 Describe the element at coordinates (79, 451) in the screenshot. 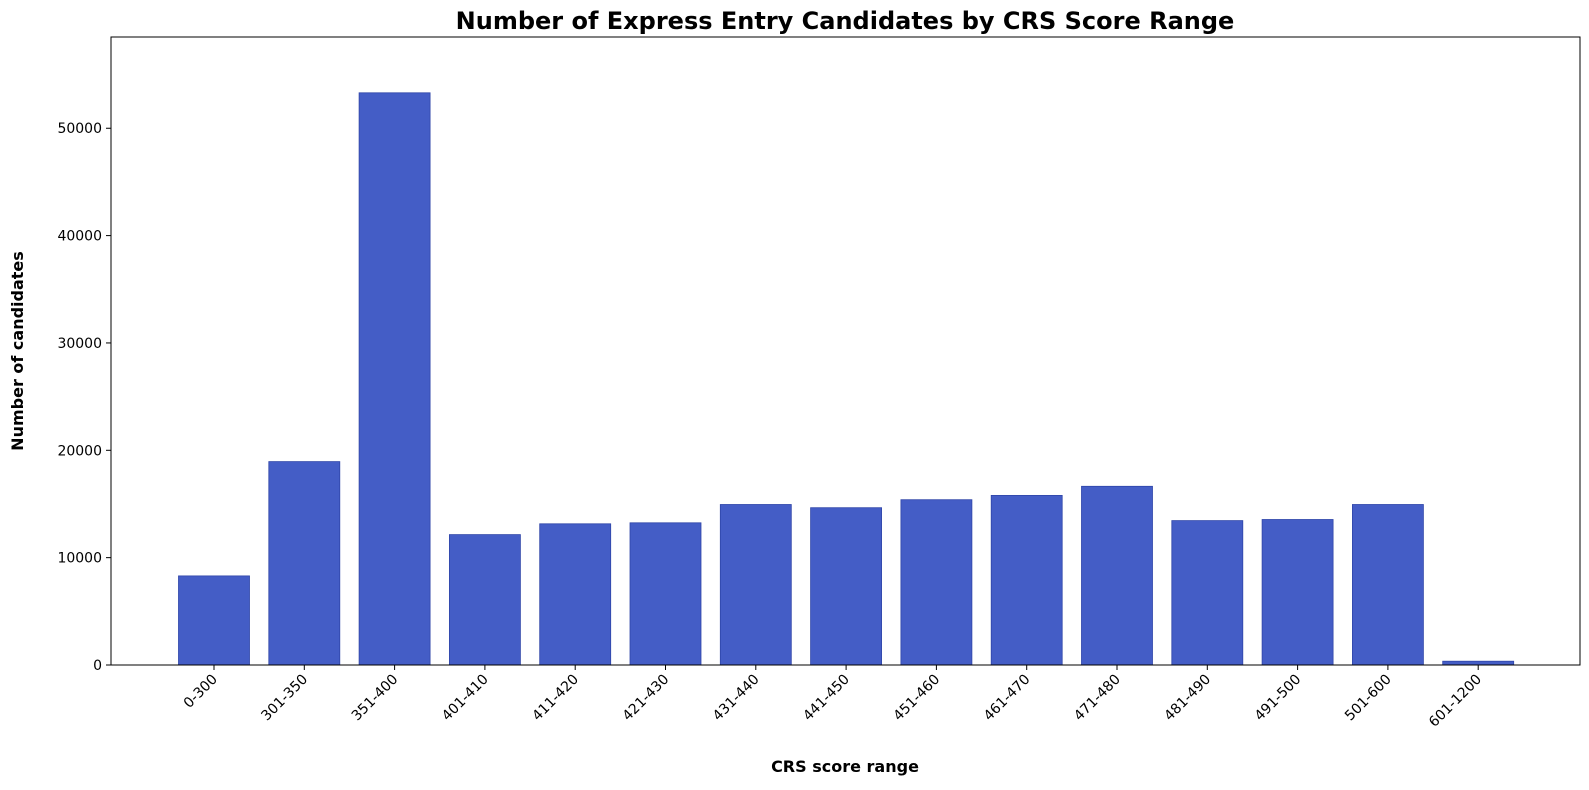

I see `y-tick-label: 20000` at that location.